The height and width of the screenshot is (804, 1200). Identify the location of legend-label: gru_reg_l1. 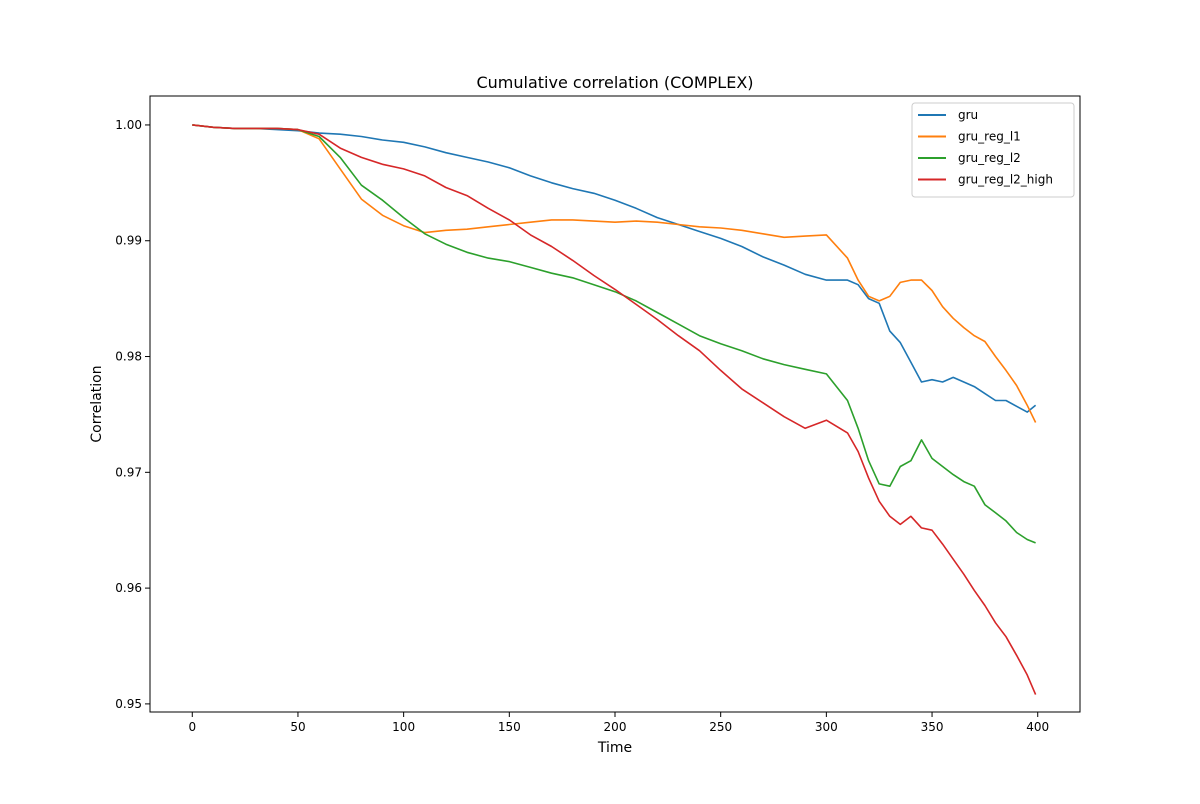
(989, 137).